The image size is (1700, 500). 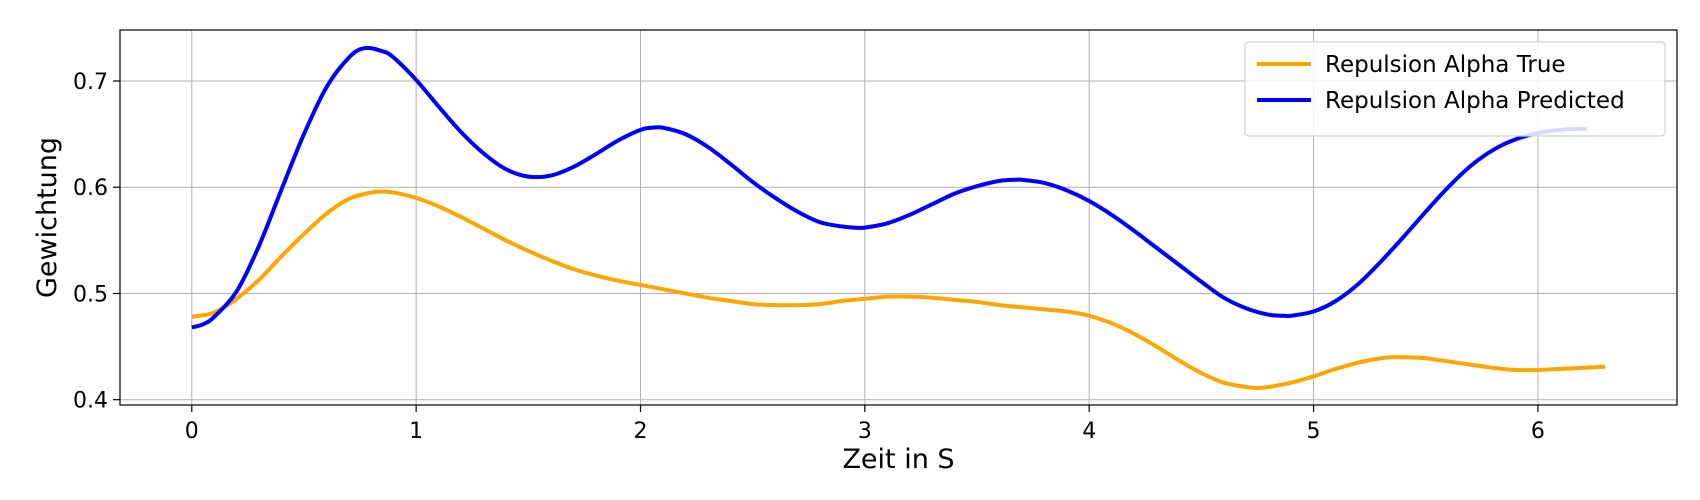 What do you see at coordinates (1089, 431) in the screenshot?
I see `x-tick-label: 4` at bounding box center [1089, 431].